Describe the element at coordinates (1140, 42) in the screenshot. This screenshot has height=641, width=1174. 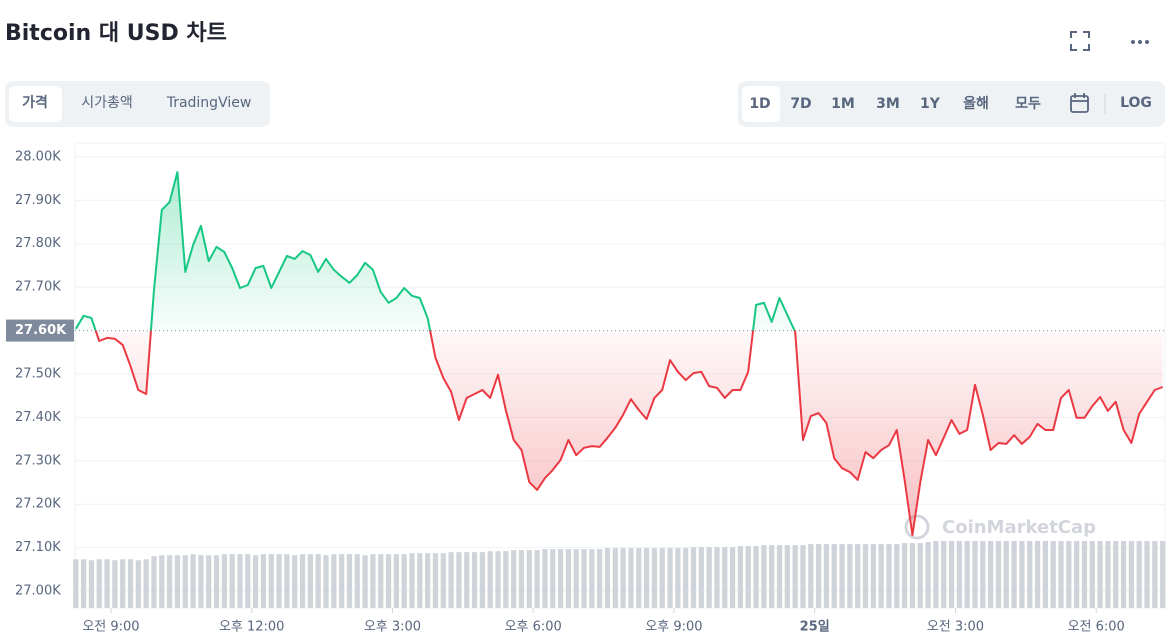
I see `more-icon` at that location.